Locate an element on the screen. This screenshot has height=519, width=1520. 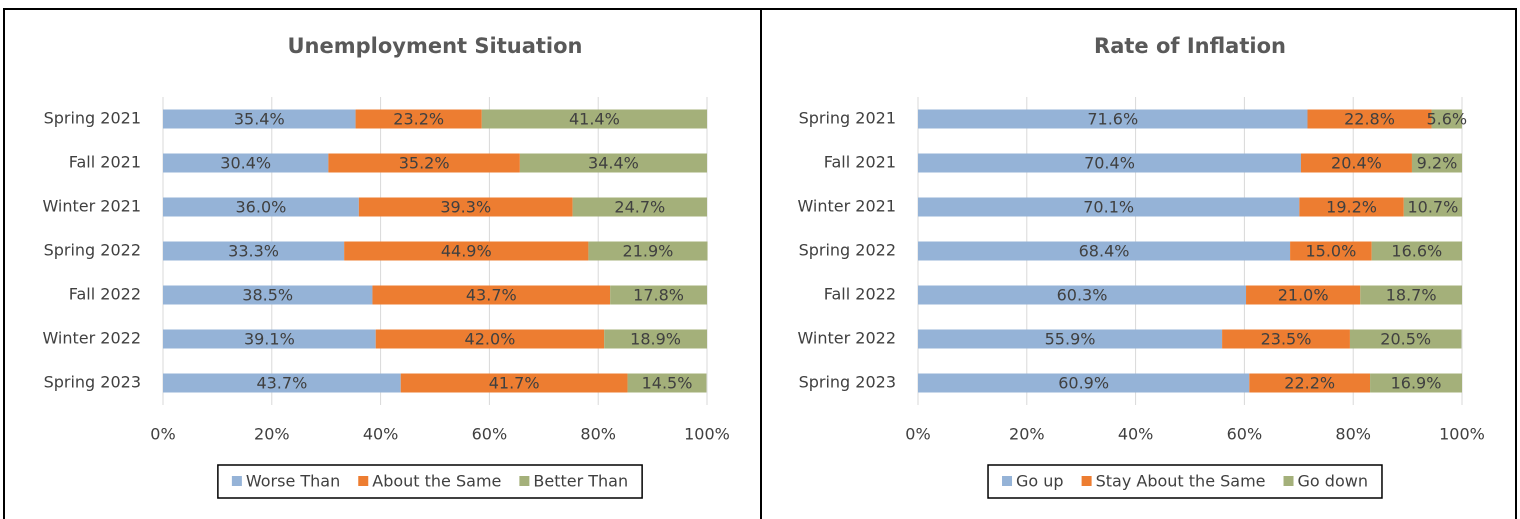
data-label: 21.9% is located at coordinates (648, 251).